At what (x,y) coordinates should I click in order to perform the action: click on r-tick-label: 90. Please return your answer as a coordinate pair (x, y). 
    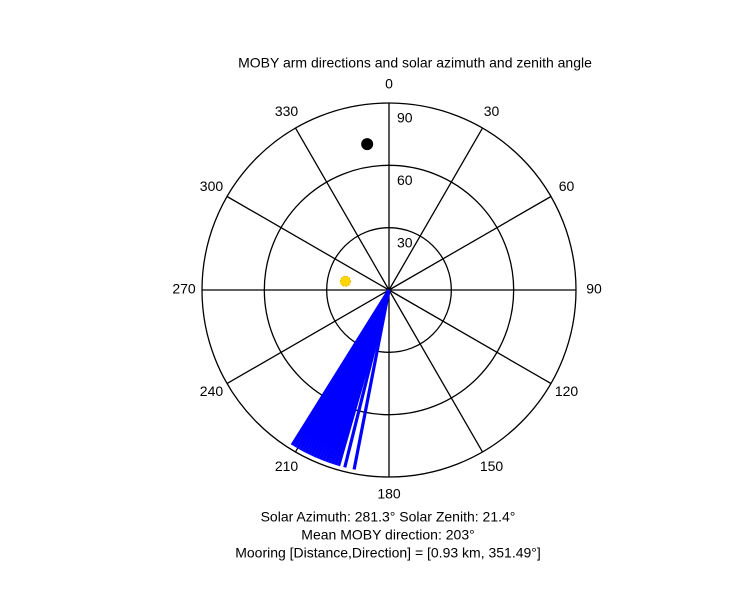
    Looking at the image, I should click on (405, 118).